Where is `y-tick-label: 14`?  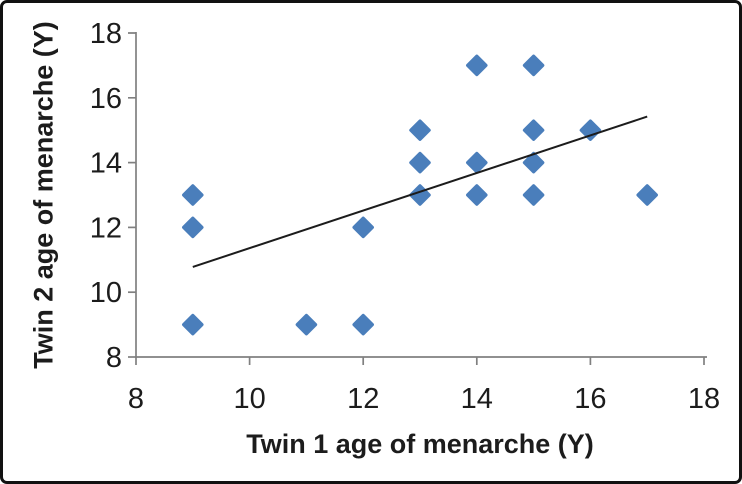 y-tick-label: 14 is located at coordinates (106, 164).